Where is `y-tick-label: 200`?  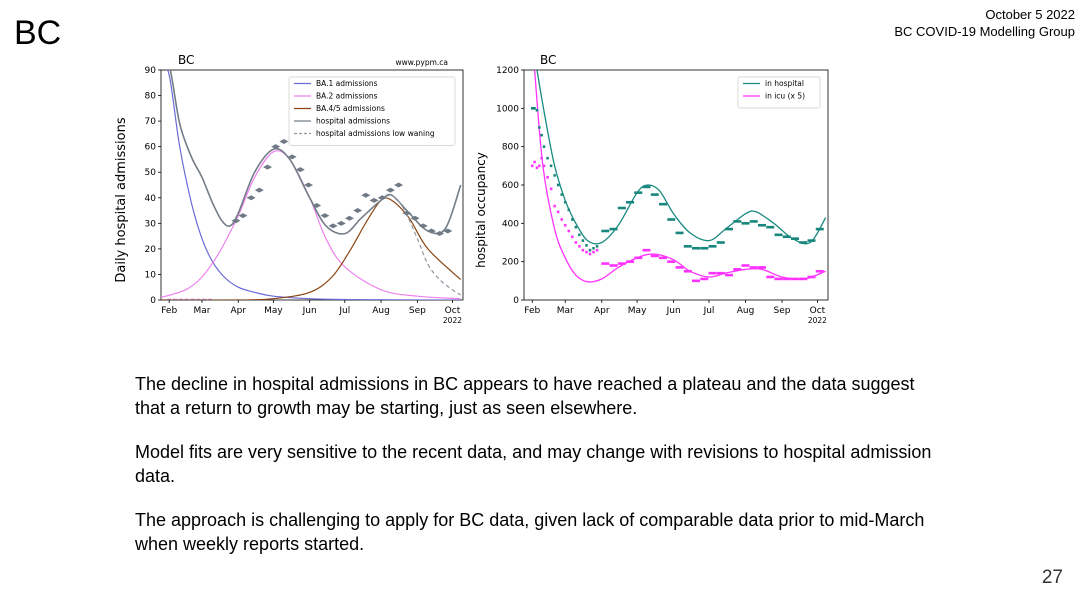 y-tick-label: 200 is located at coordinates (510, 263).